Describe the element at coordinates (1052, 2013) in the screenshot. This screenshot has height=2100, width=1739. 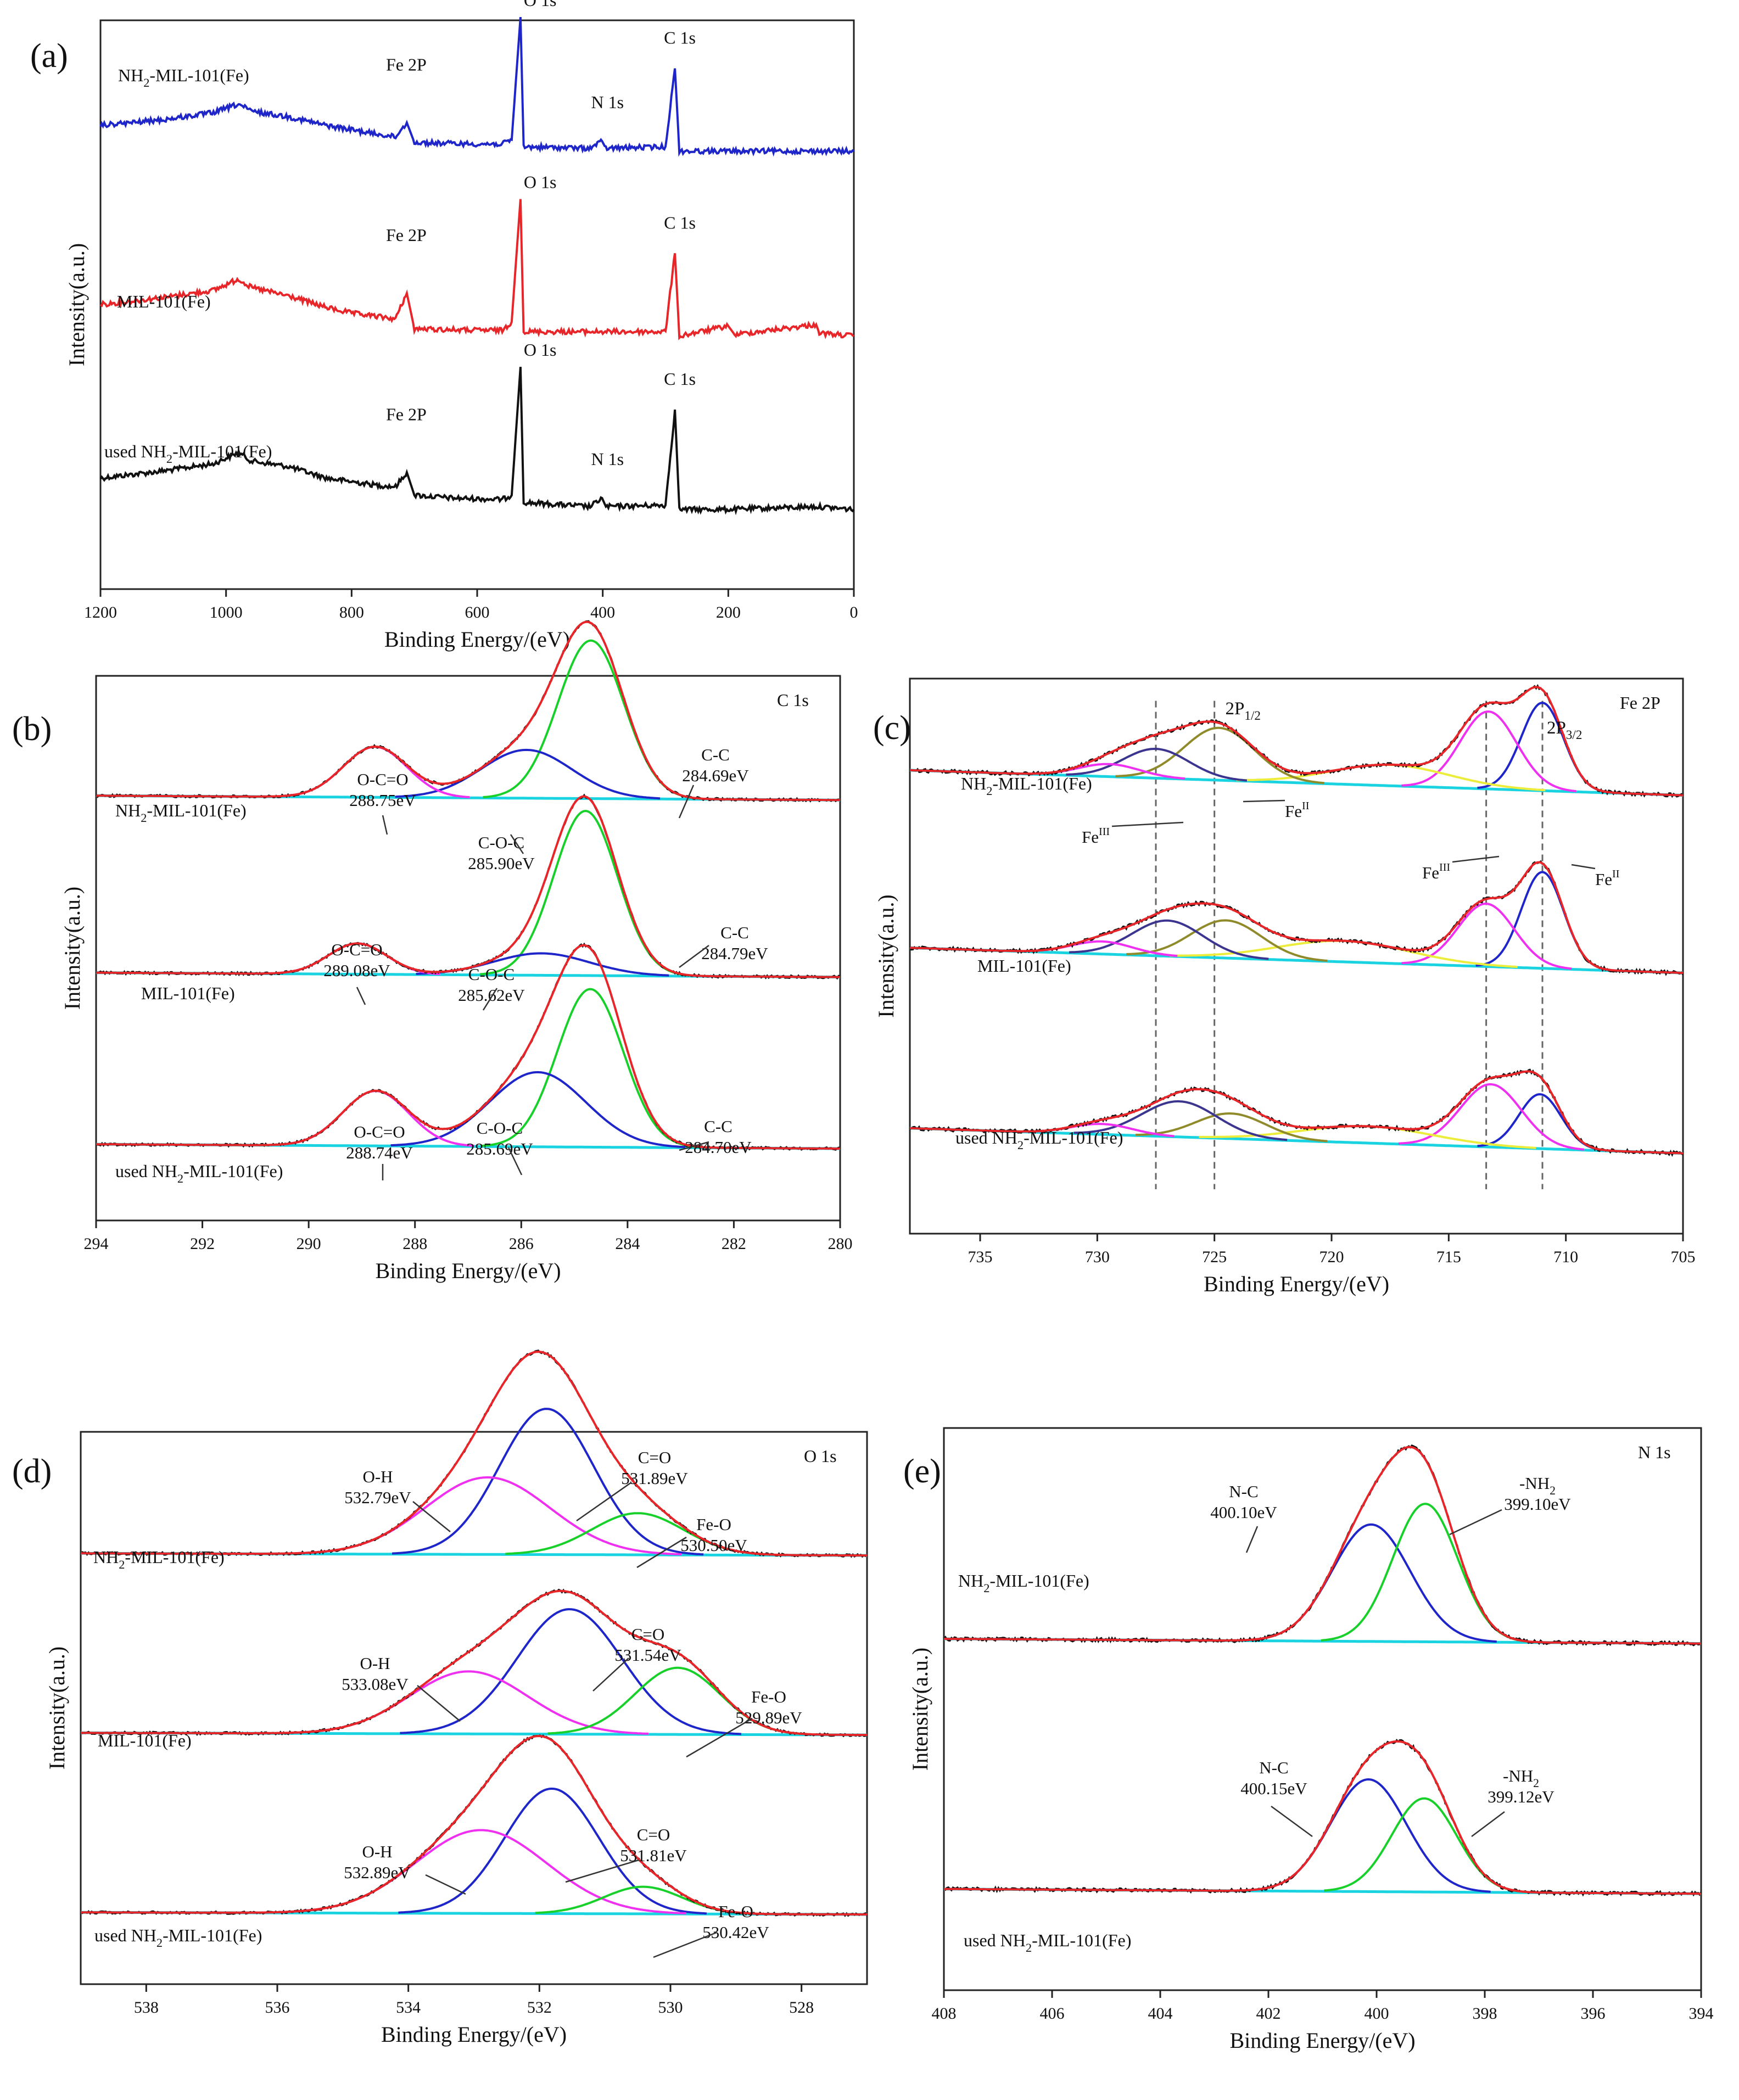
I see `x-tick-label: 406` at that location.